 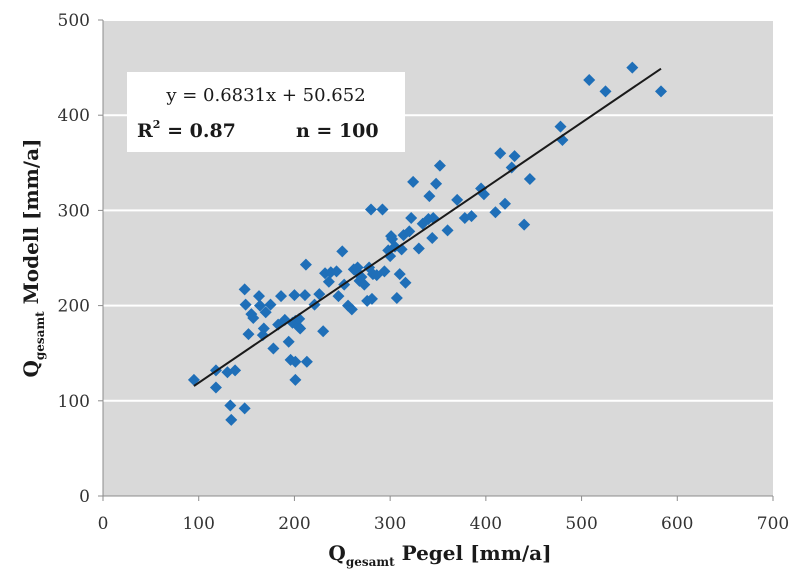 I want to click on y-tick-label: 200, so click(x=74, y=307).